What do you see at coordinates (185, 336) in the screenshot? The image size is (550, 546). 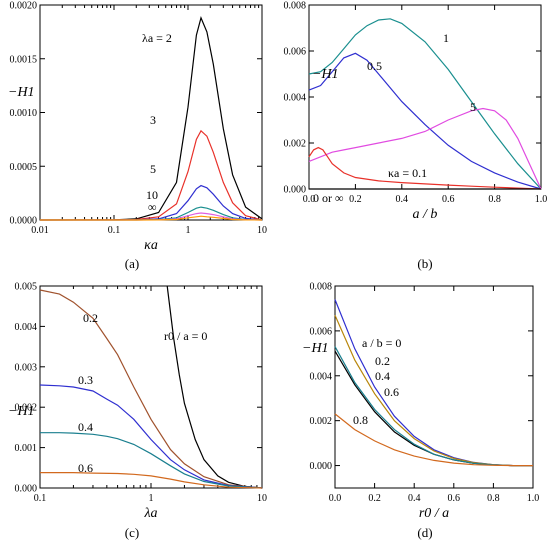 I see `curve-label: r0 / a = 0` at bounding box center [185, 336].